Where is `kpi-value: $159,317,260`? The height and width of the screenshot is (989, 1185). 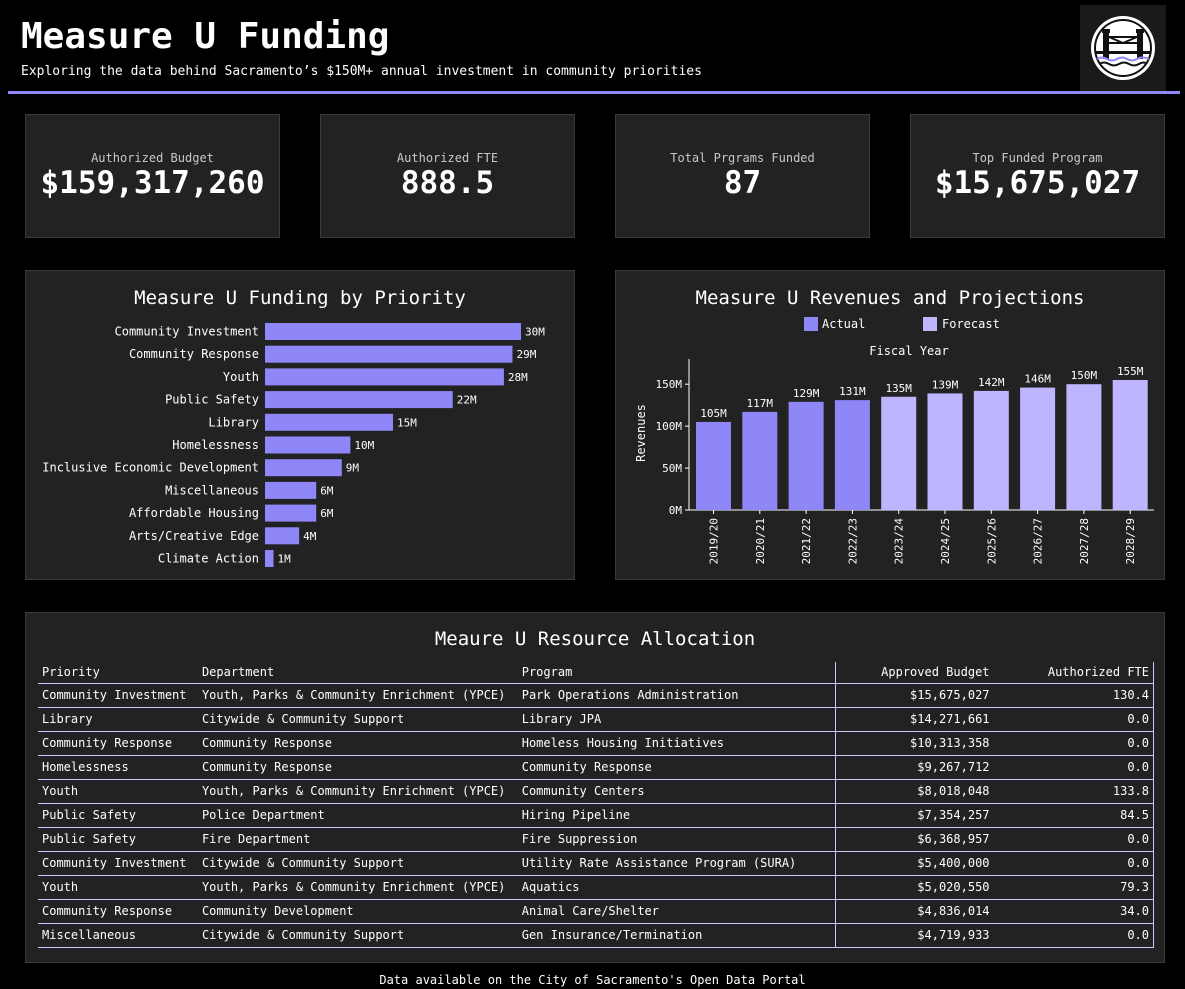
kpi-value: $159,317,260 is located at coordinates (152, 183).